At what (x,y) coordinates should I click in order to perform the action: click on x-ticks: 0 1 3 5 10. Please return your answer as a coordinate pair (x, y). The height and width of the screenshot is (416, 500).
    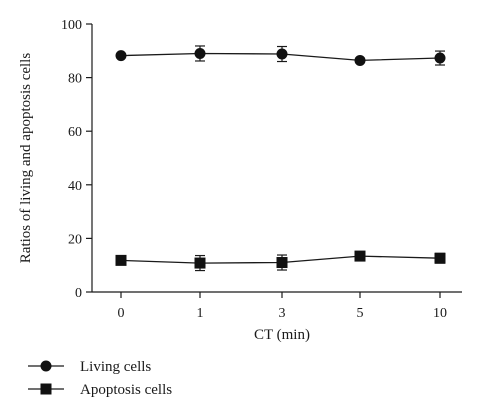
    Looking at the image, I should click on (282, 306).